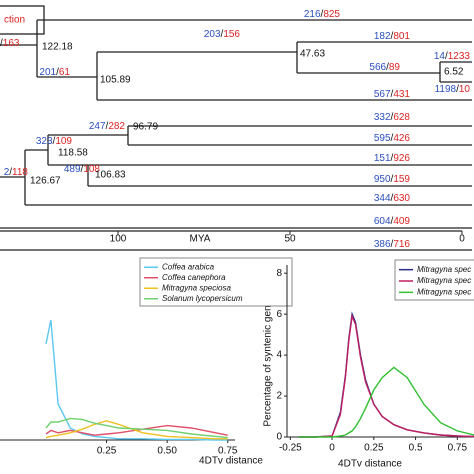 This screenshot has width=474, height=474. Describe the element at coordinates (73, 153) in the screenshot. I see `node-age: 118.58` at that location.